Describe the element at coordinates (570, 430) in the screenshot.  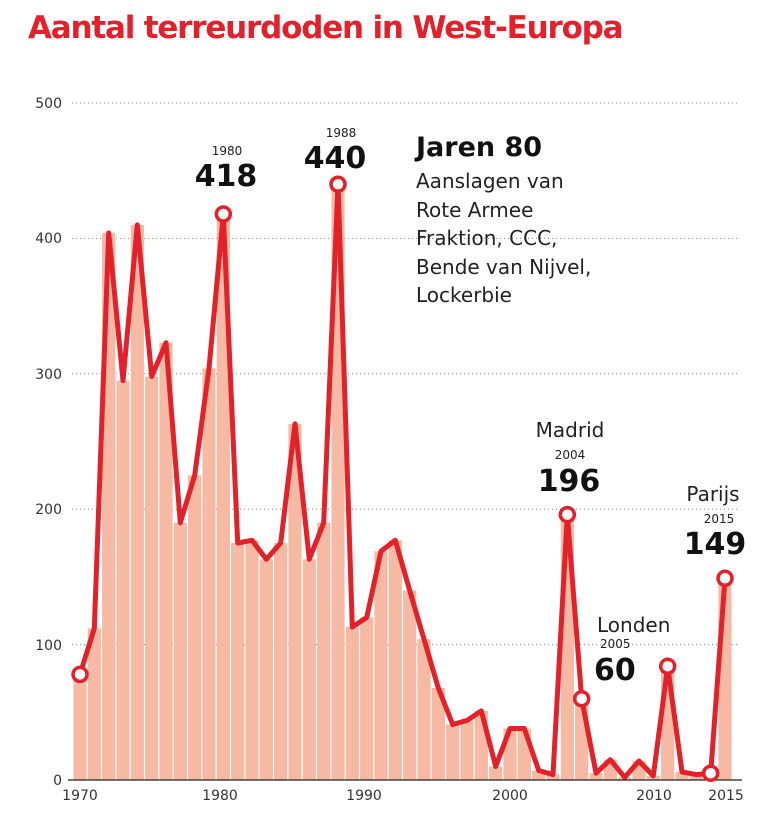
I see `annotation-madrid-label: Madrid` at that location.